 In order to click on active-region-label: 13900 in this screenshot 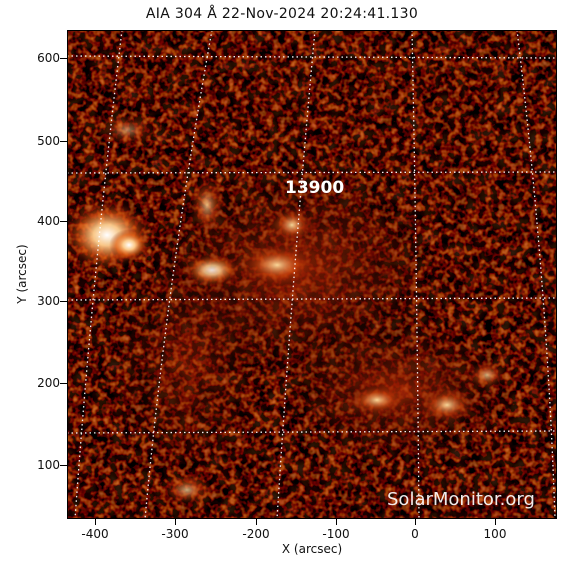, I will do `click(315, 188)`.